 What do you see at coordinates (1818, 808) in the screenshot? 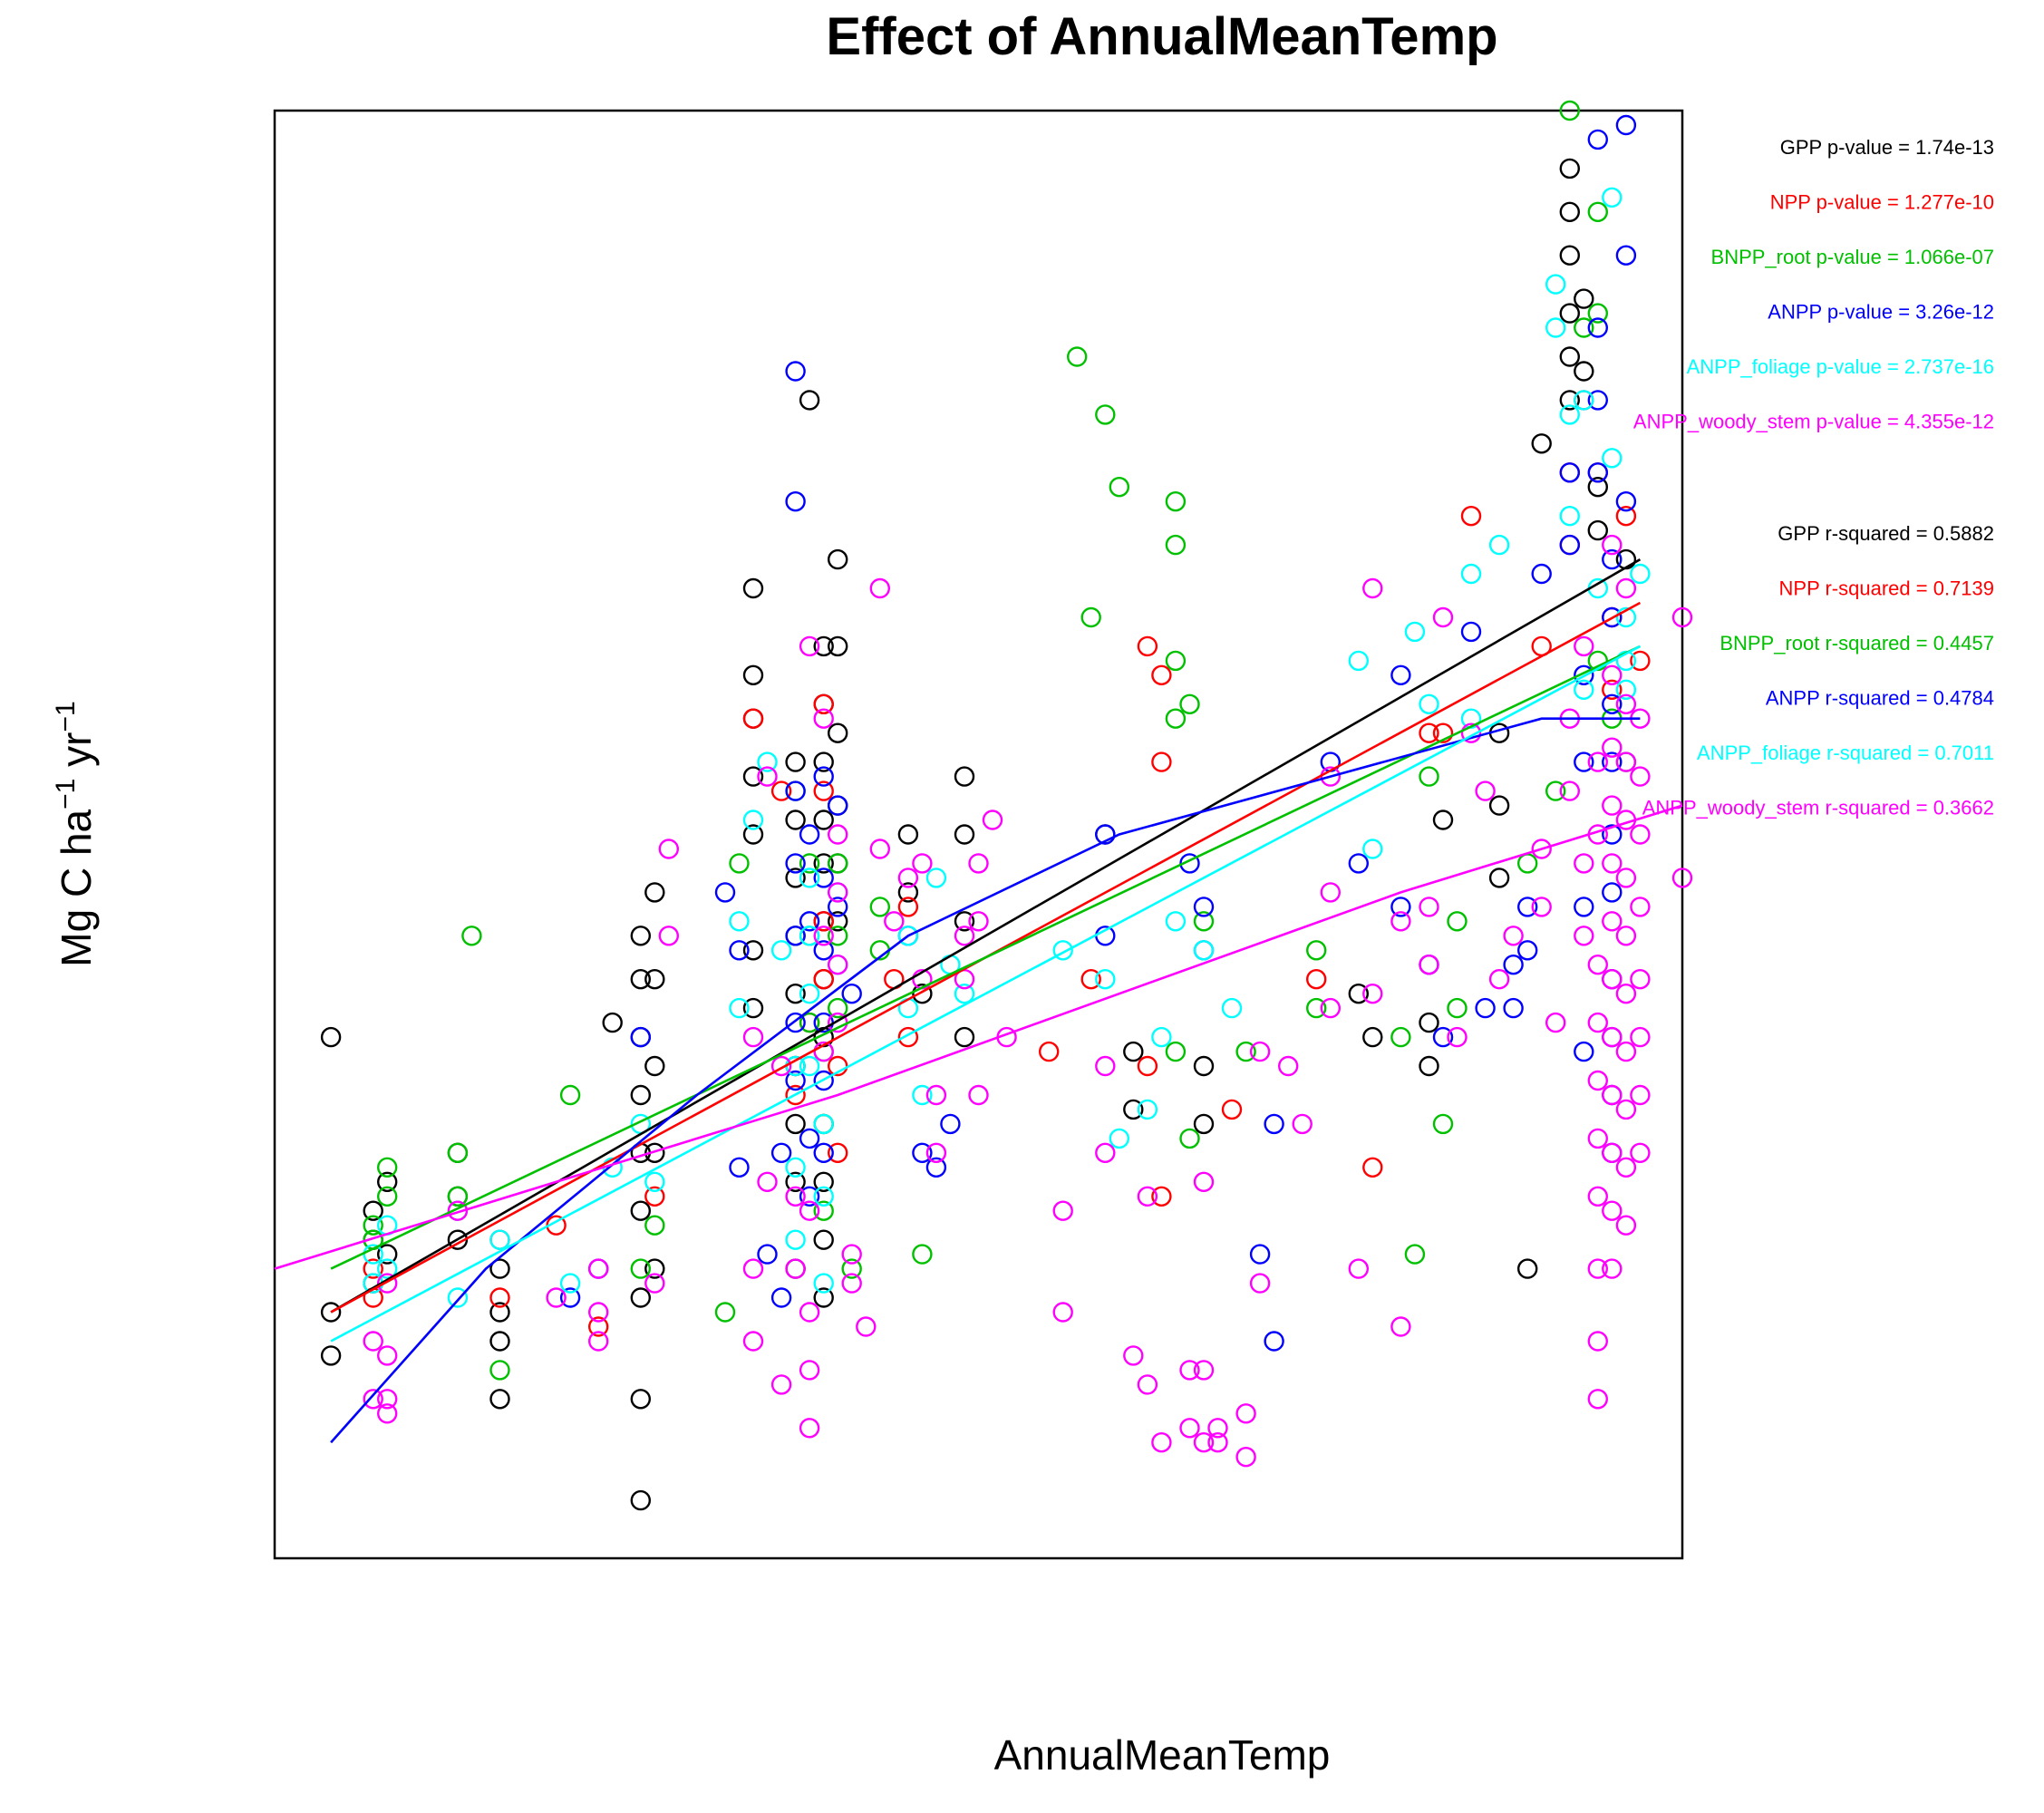
I see `r-squared-annotation: ANPP_woody_stem r-squared = 0.3662` at bounding box center [1818, 808].